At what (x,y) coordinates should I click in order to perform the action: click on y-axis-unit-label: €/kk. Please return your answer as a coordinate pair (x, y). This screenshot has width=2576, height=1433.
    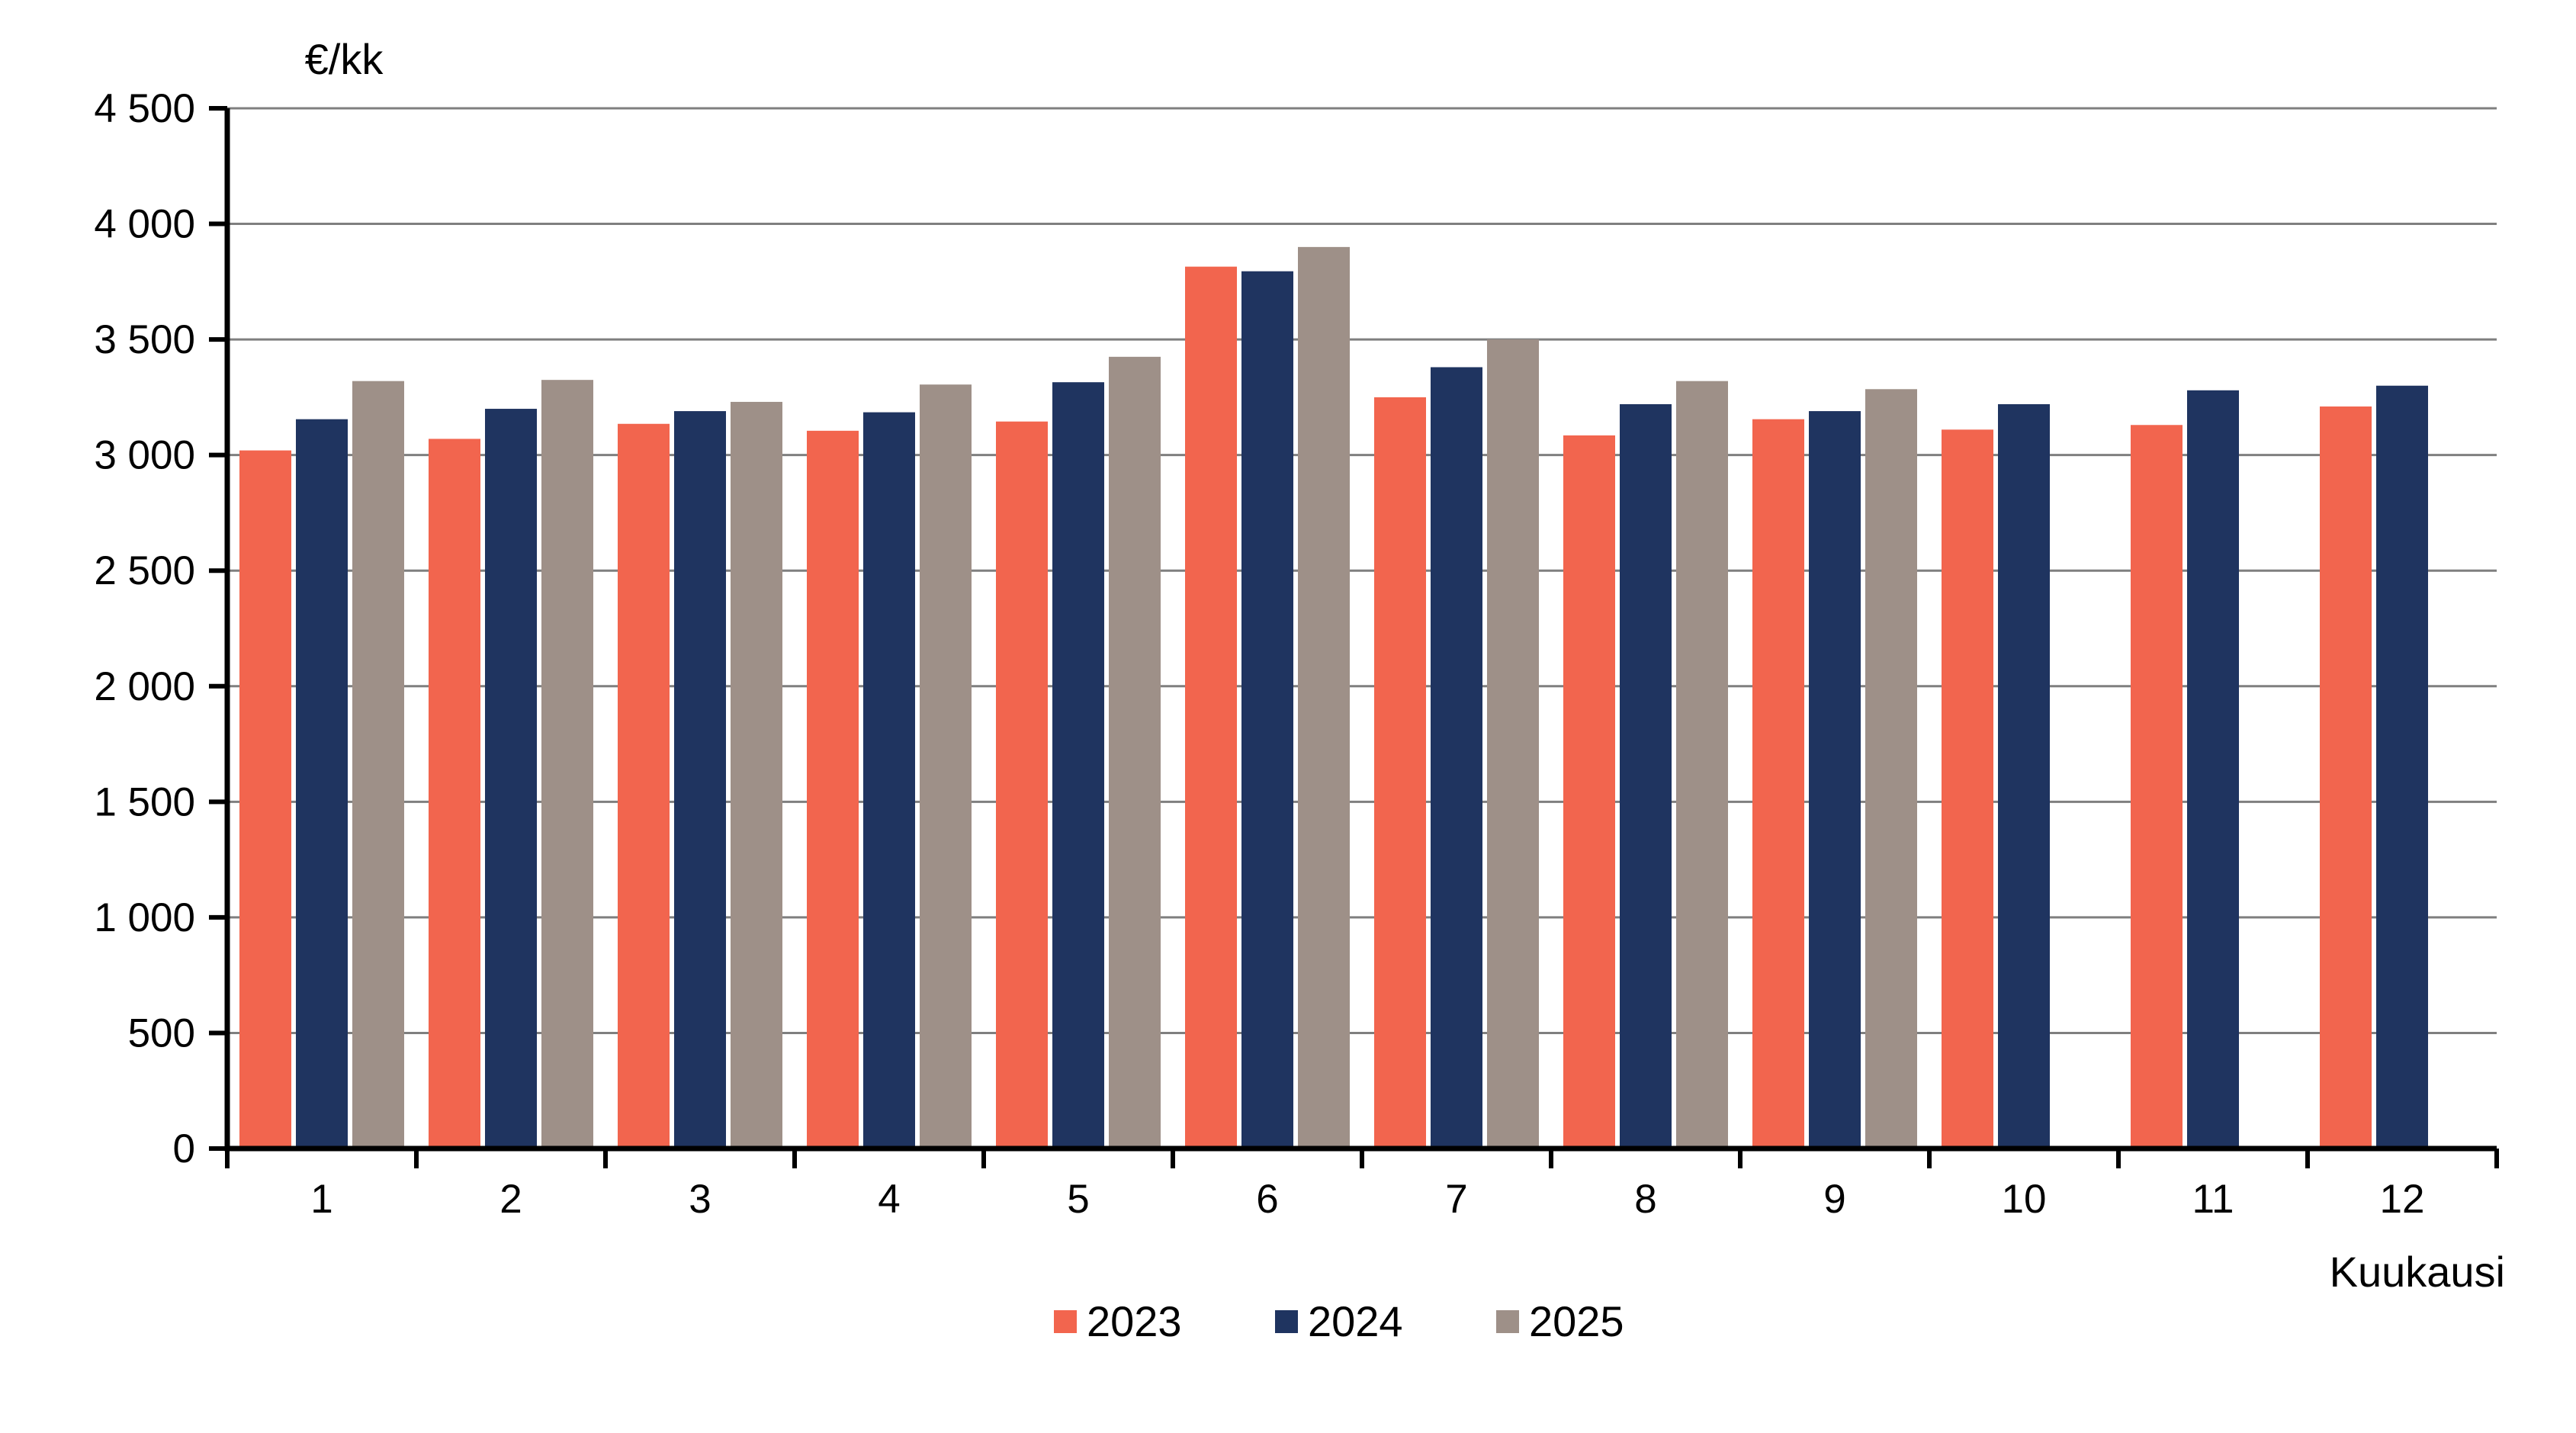
    Looking at the image, I should click on (344, 59).